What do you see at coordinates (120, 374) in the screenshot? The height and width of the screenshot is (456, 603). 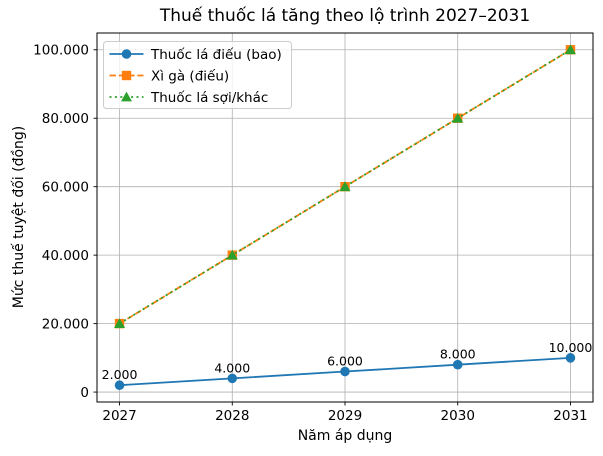 I see `data-label: 2.000` at bounding box center [120, 374].